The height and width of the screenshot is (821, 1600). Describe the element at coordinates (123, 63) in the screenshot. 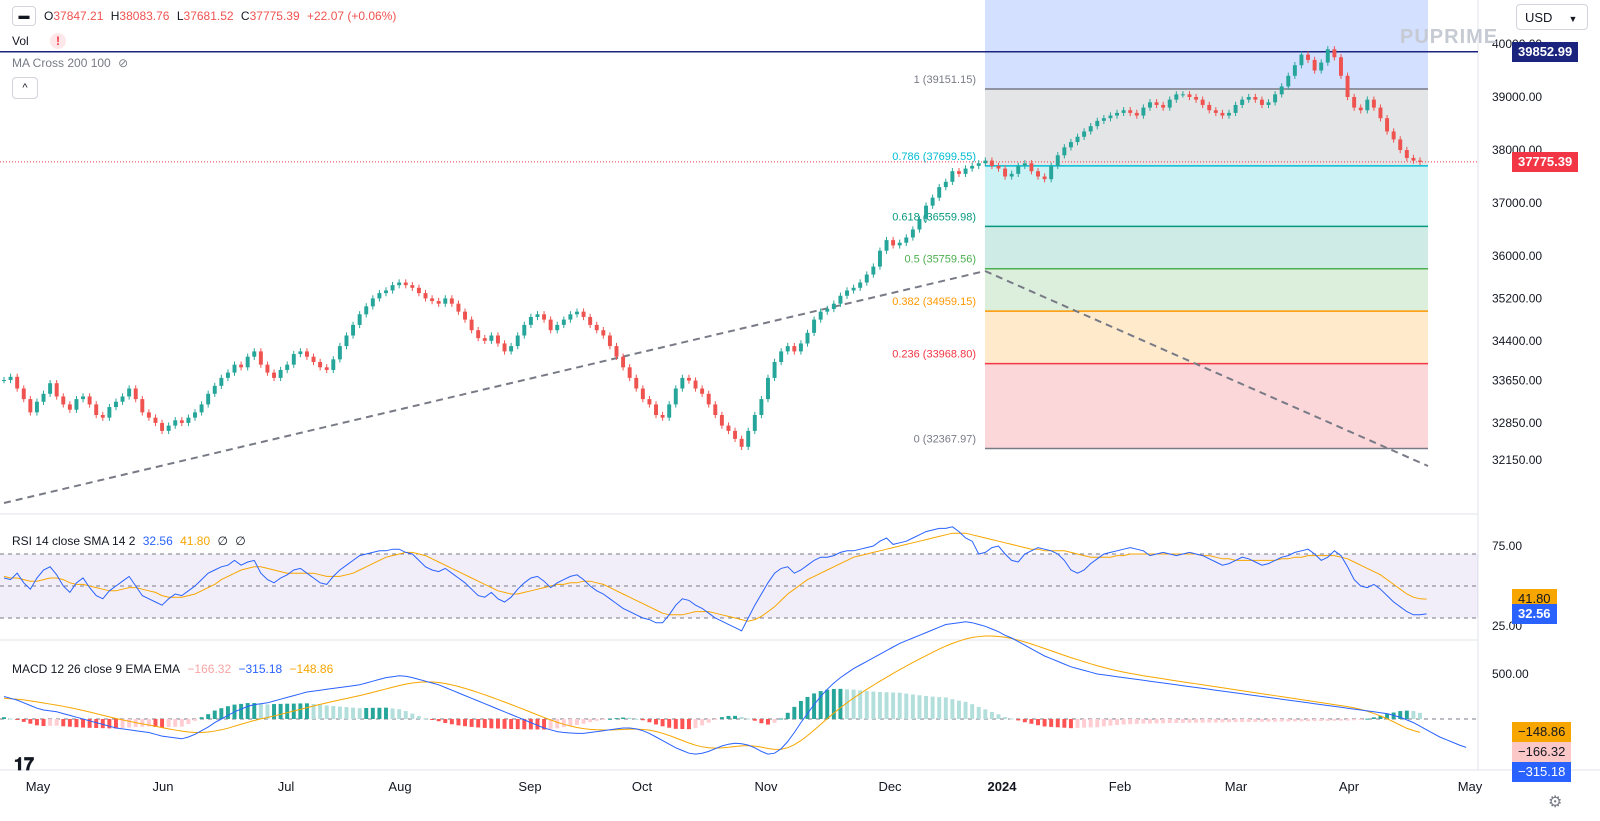

I see `eye-hidden-icon: ⊘` at that location.